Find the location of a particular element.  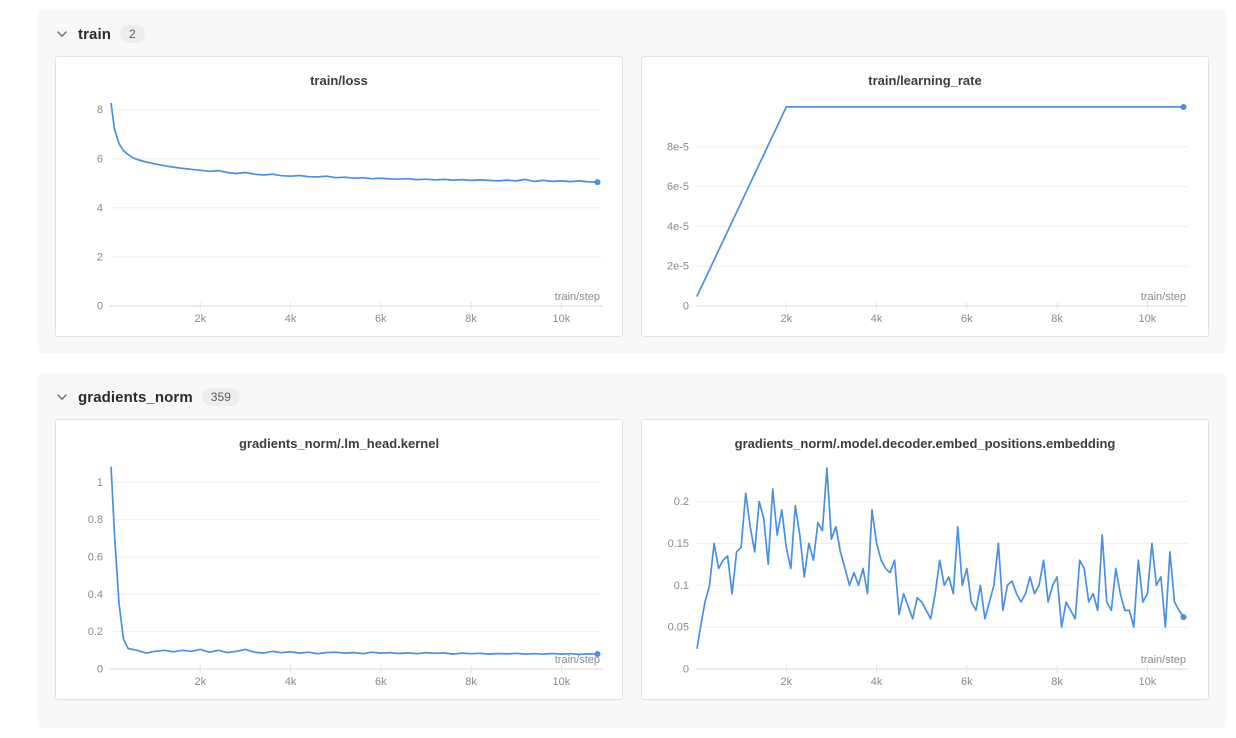

section-train-header: train 2 is located at coordinates (632, 34).